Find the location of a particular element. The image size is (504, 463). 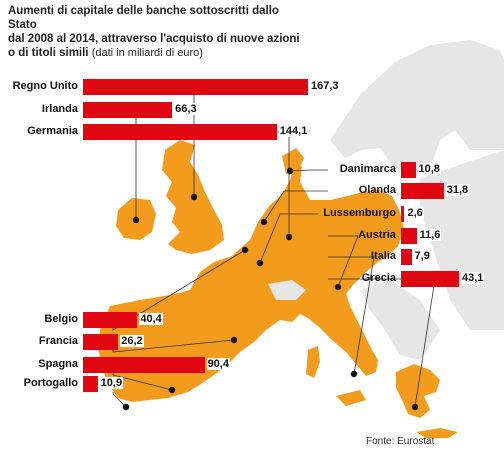

value-label-danimarca: 10,8 is located at coordinates (429, 169).